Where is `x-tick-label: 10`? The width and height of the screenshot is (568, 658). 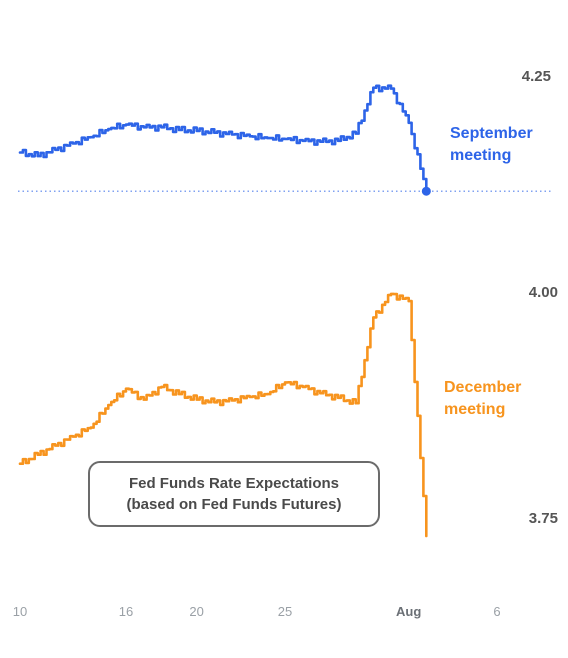
x-tick-label: 10 is located at coordinates (20, 611).